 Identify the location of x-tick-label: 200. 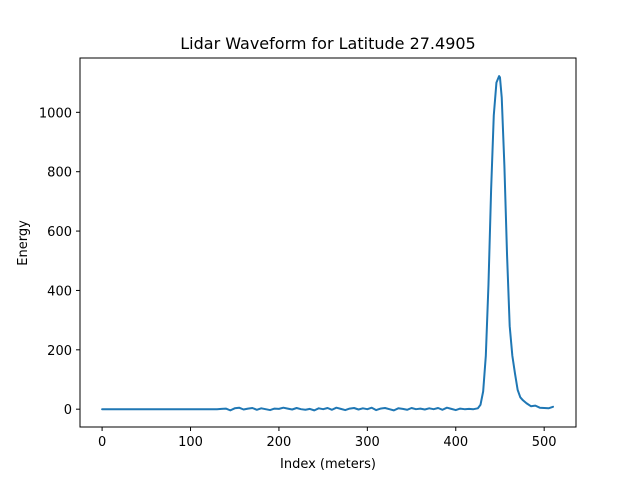
(279, 442).